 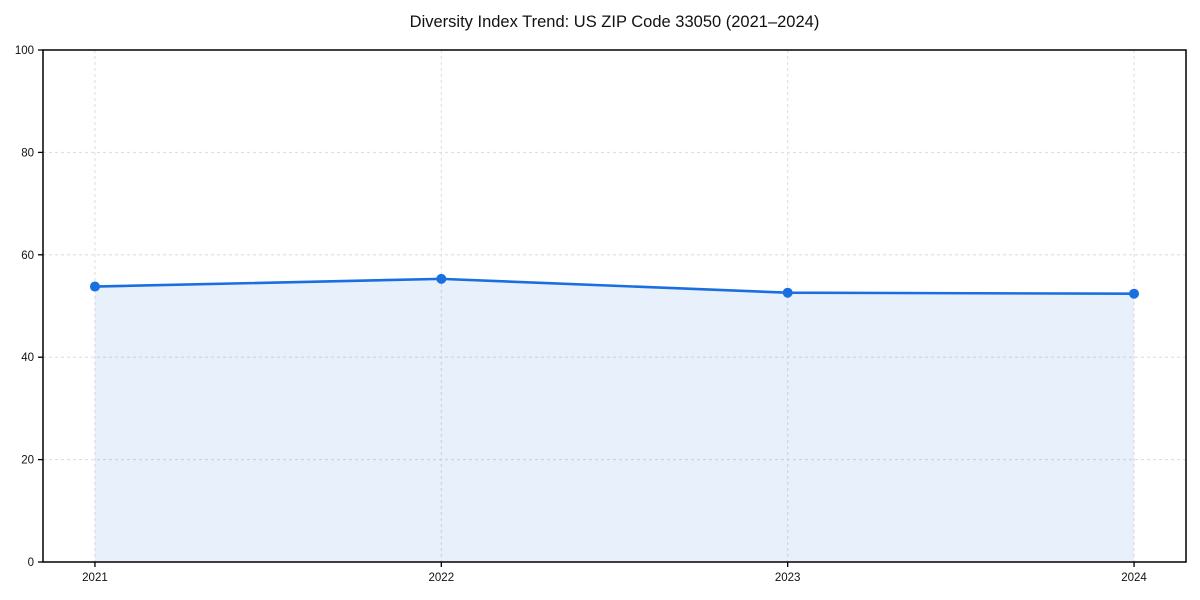 I want to click on x-tick-label: 2024, so click(x=1134, y=578).